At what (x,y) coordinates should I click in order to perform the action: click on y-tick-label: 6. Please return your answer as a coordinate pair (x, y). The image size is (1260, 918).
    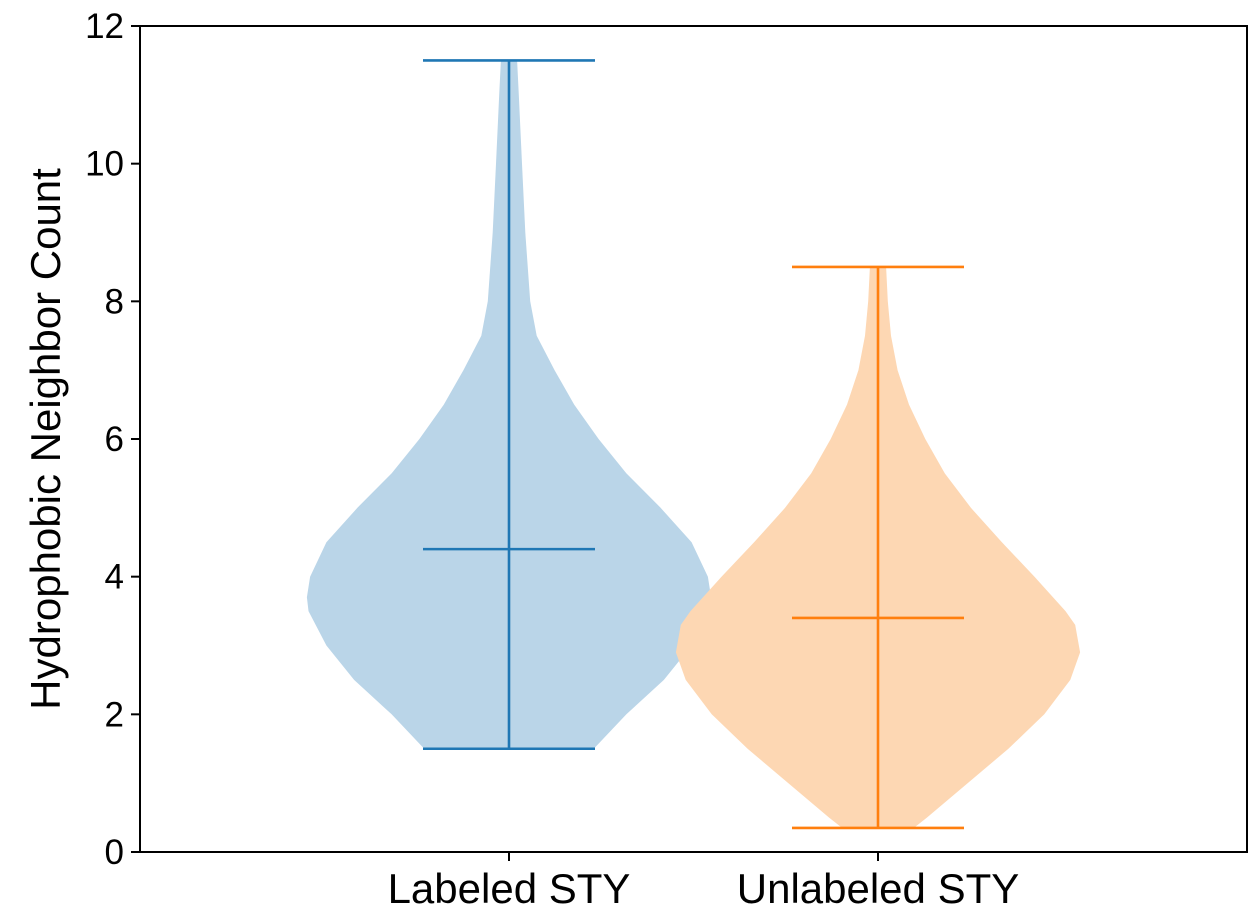
    Looking at the image, I should click on (114, 439).